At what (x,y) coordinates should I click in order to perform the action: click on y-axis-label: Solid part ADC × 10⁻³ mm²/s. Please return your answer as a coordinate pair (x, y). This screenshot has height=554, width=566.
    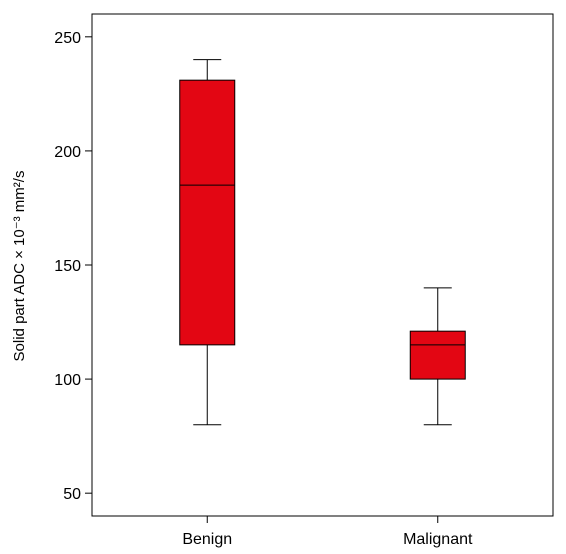
    Looking at the image, I should click on (19, 266).